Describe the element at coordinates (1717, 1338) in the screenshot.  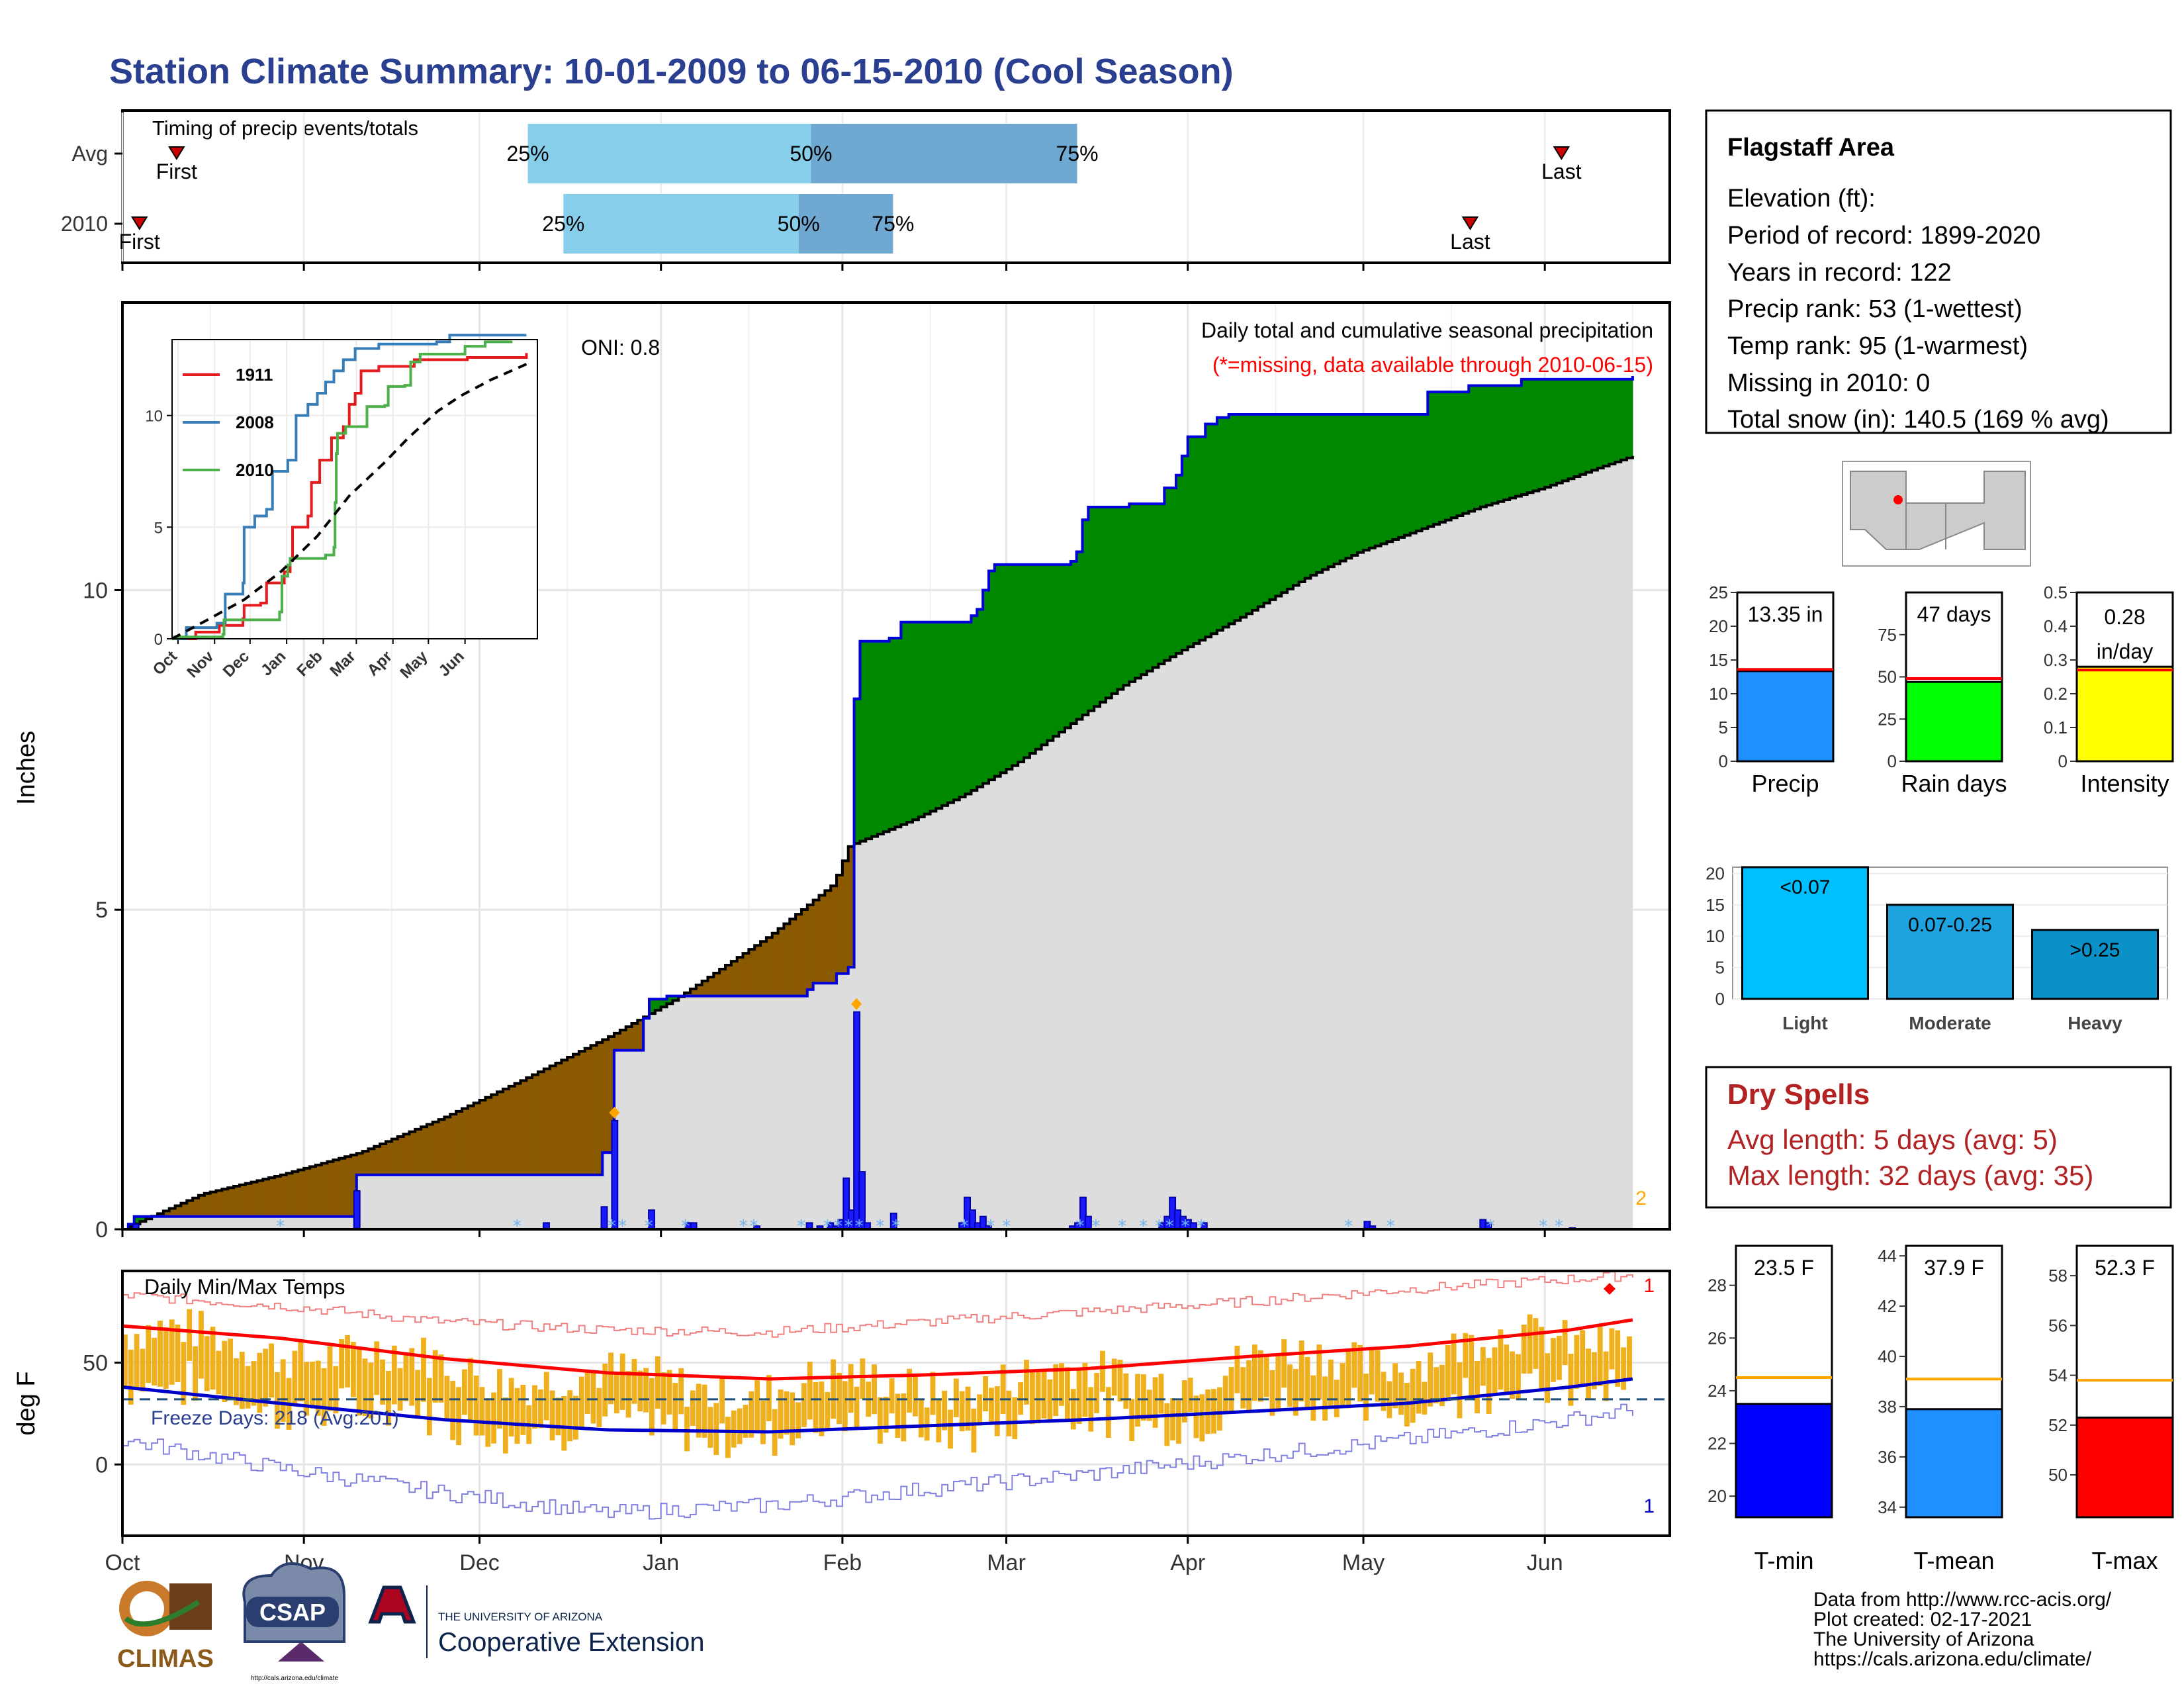
I see `mini-y-tick-label: 26` at that location.